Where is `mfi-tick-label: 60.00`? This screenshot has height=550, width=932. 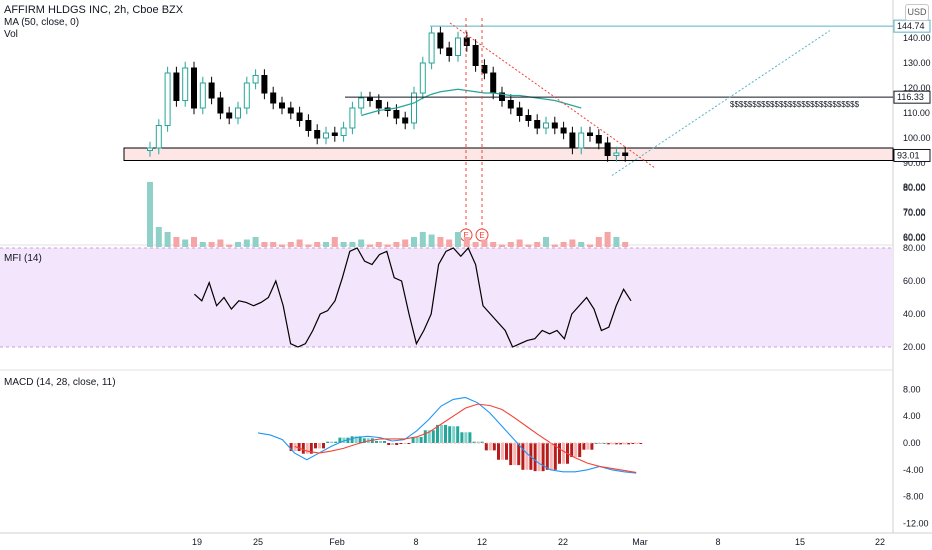
mfi-tick-label: 60.00 is located at coordinates (914, 281).